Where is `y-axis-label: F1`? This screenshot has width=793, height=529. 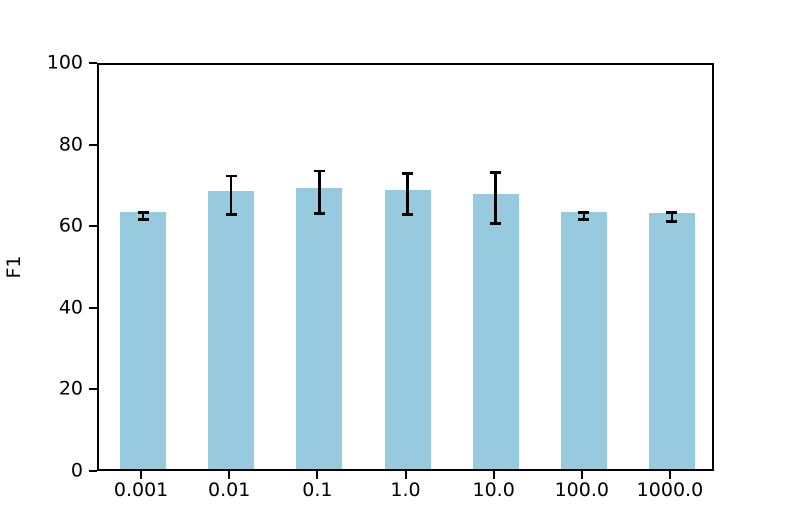
y-axis-label: F1 is located at coordinates (14, 267).